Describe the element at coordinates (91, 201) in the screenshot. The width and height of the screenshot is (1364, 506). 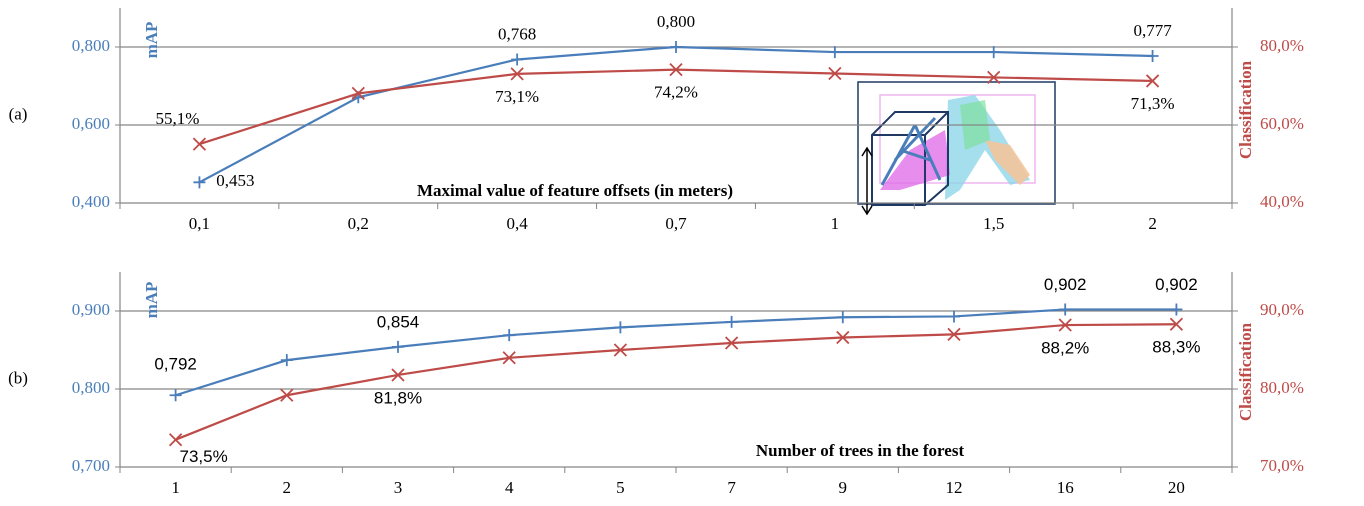
I see `y-tick-label: 0,400` at that location.